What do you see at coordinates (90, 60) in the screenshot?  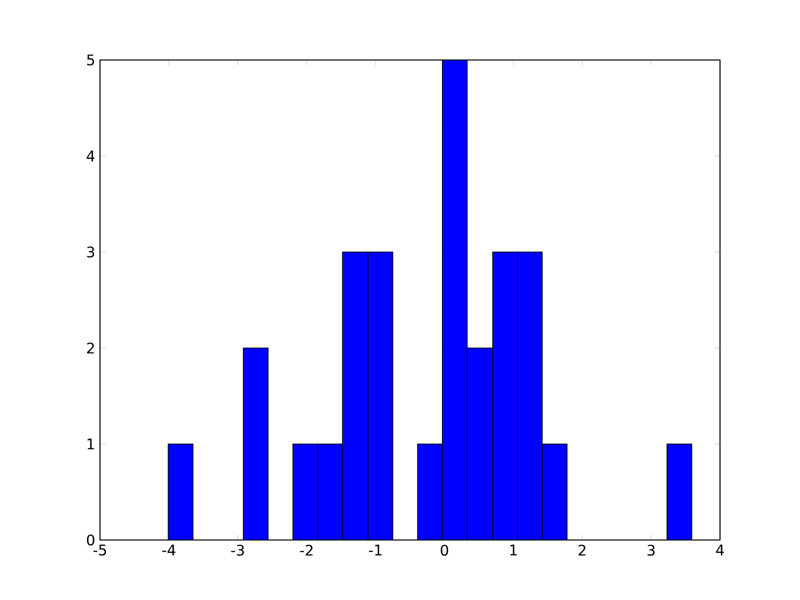 I see `y-tick-label: 5` at bounding box center [90, 60].